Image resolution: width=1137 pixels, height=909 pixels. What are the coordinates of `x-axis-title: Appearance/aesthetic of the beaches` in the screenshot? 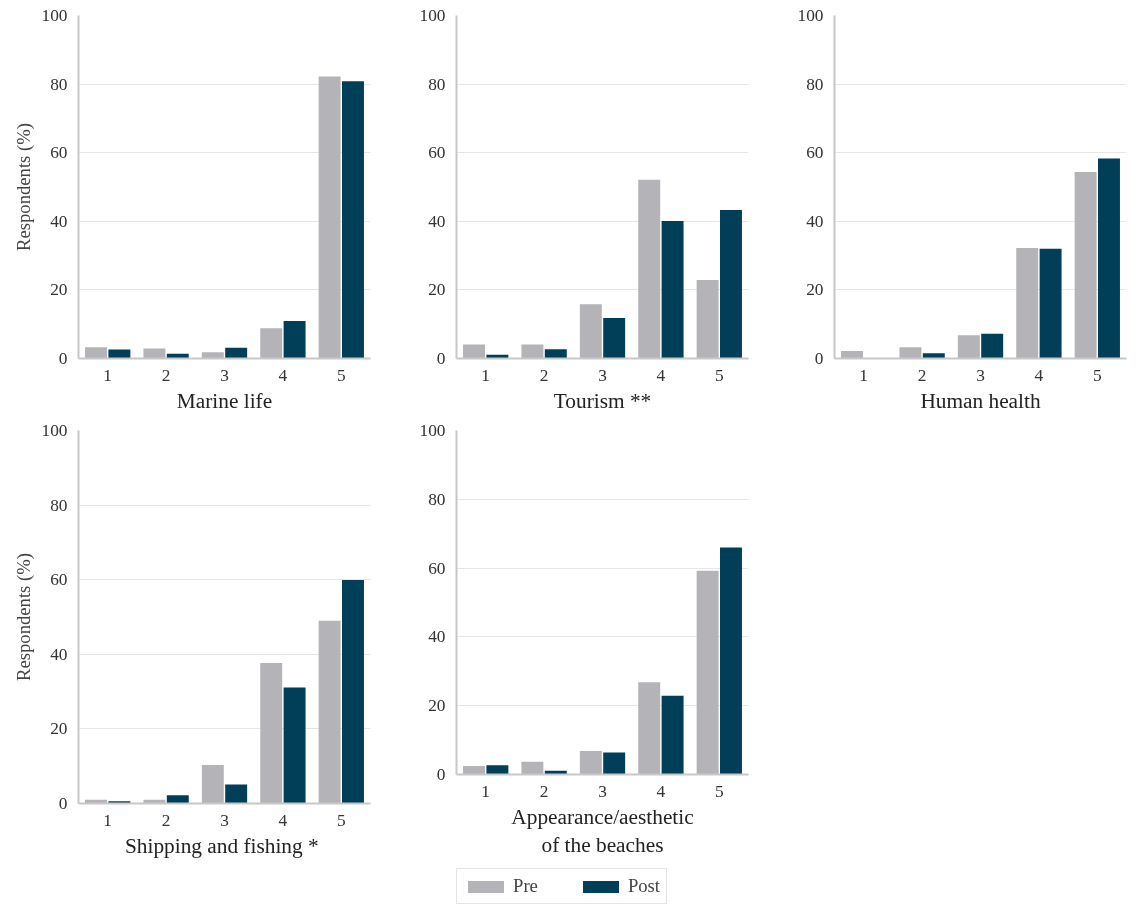 It's located at (602, 831).